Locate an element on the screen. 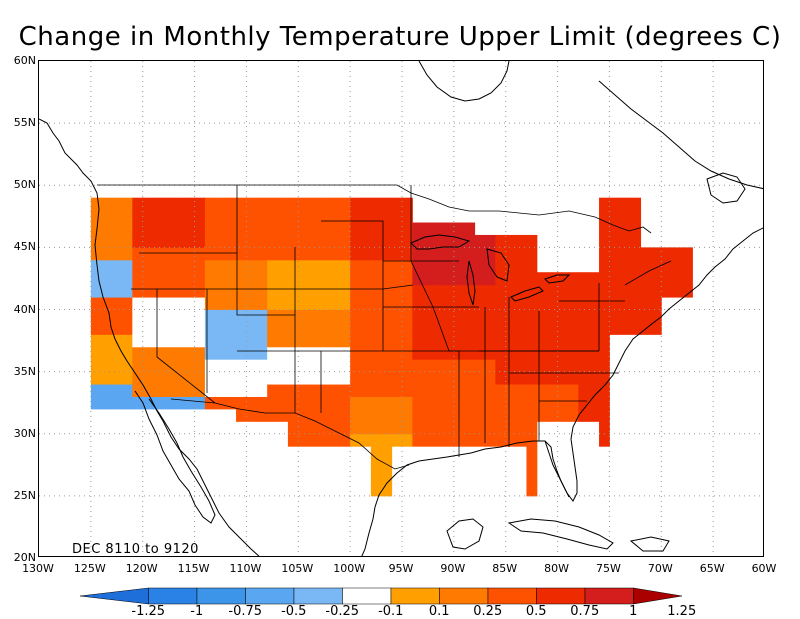  period-label: DEC 8110 to 9120 is located at coordinates (135, 549).